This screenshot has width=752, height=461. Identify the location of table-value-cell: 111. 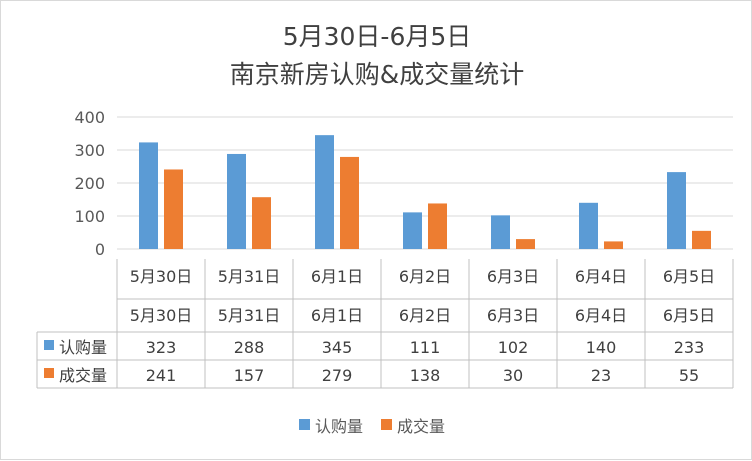
(425, 347).